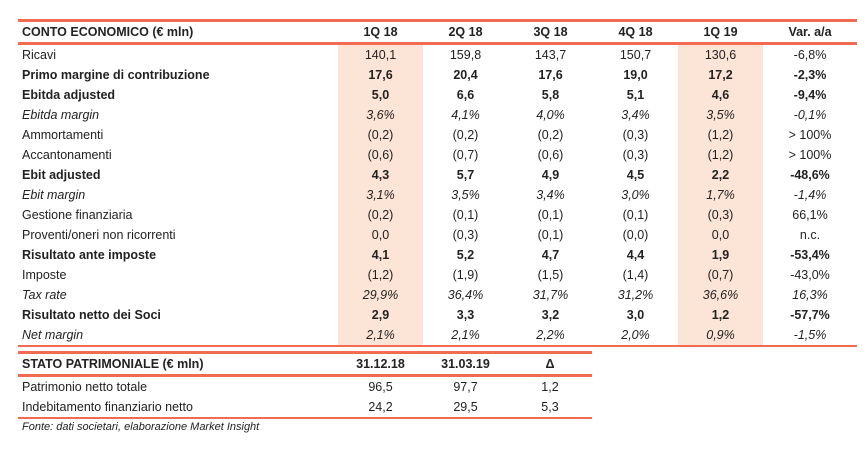 The height and width of the screenshot is (460, 867). I want to click on row-value: 3,2, so click(550, 315).